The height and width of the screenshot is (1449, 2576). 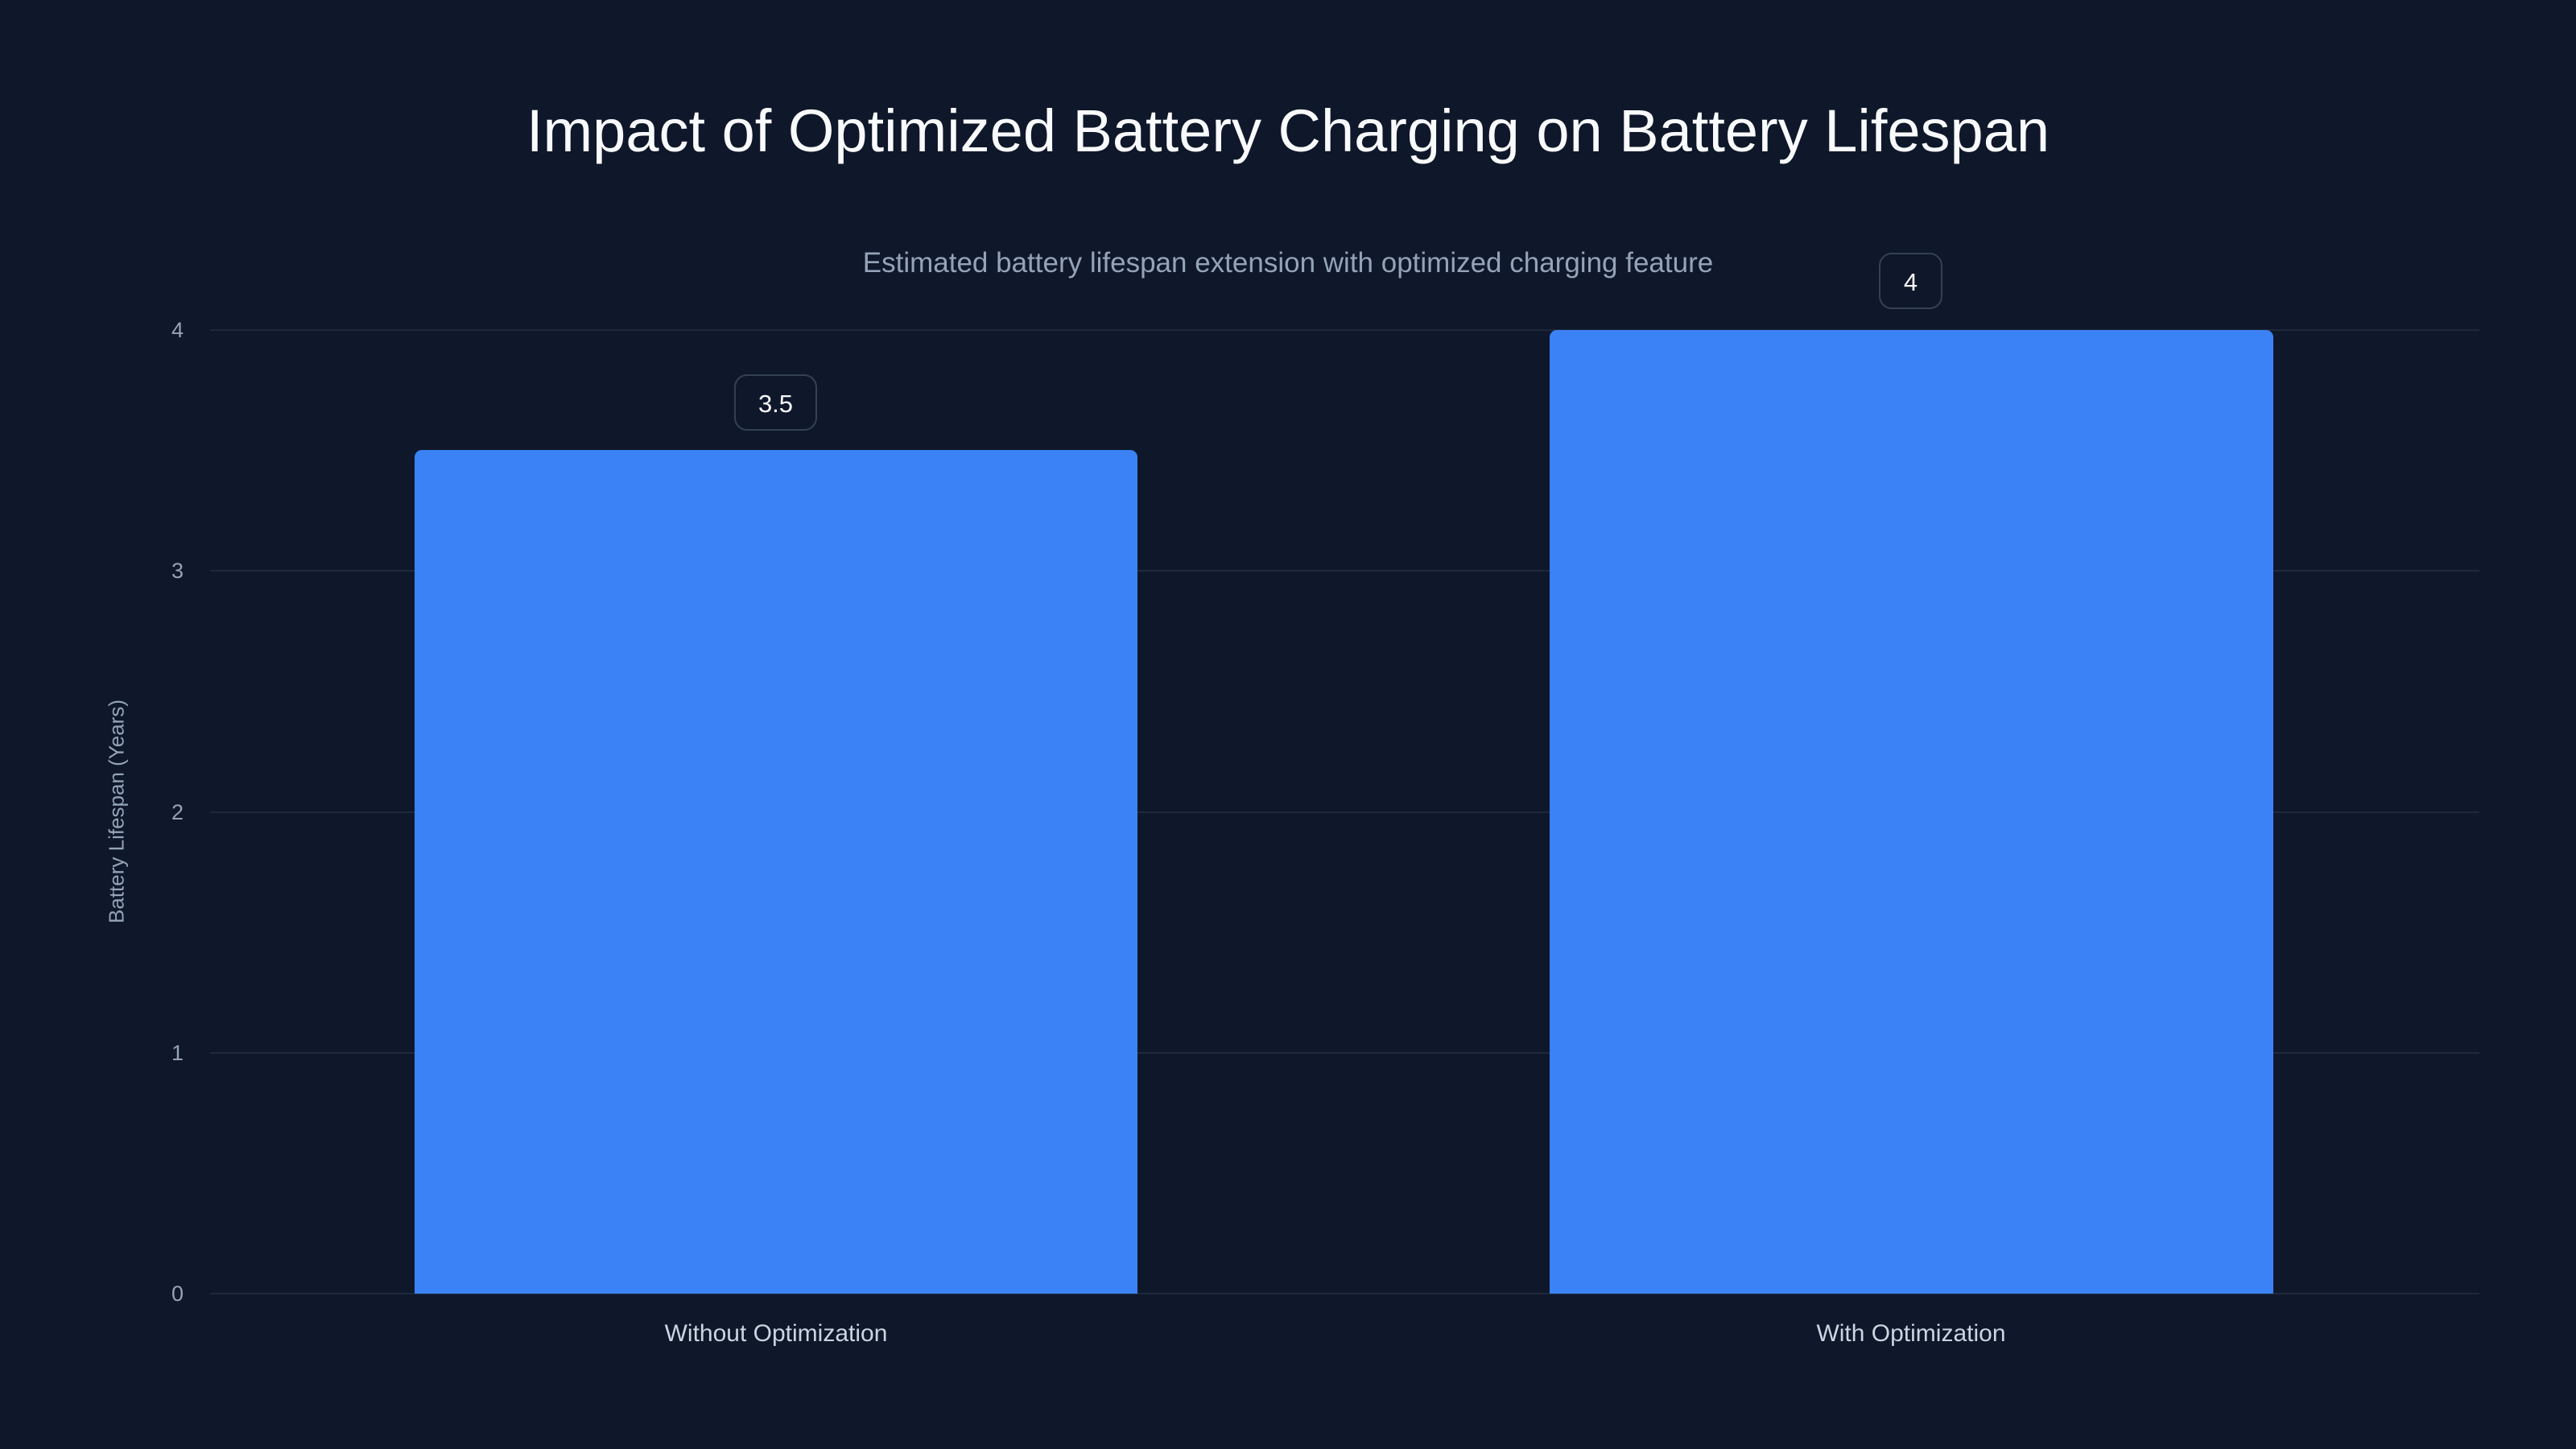 I want to click on y-tick-1: 1, so click(x=177, y=1053).